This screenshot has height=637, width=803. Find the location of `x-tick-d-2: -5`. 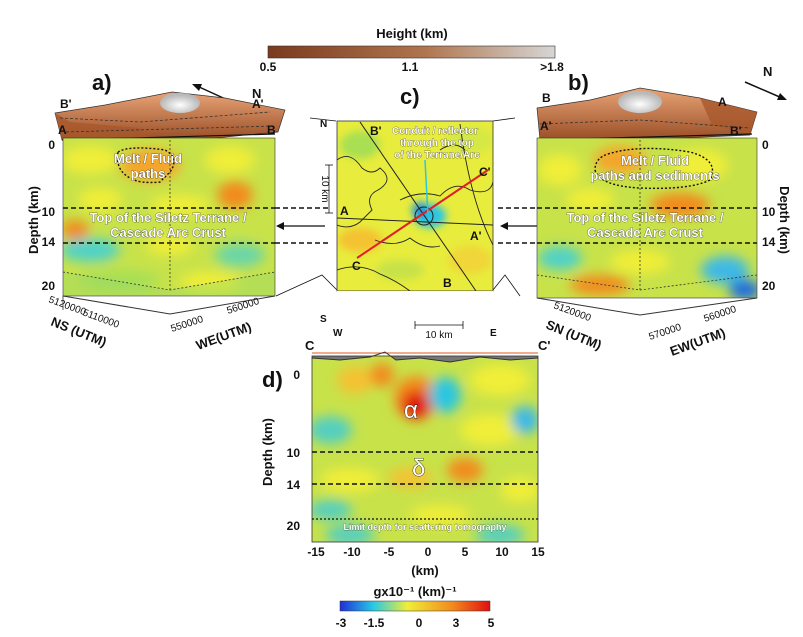

x-tick-d-2: -5 is located at coordinates (389, 552).